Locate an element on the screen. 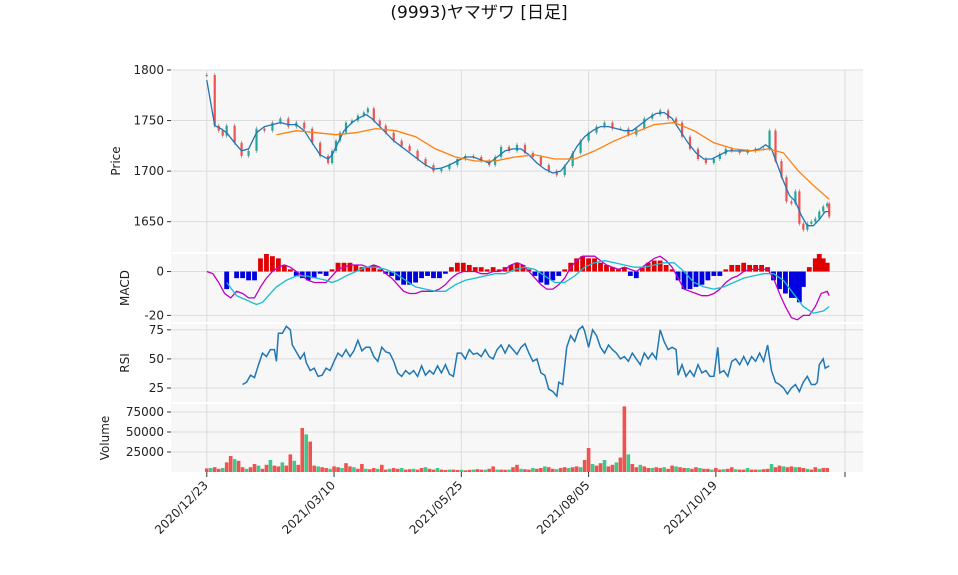 The image size is (958, 575). y-tick-label: 1750 is located at coordinates (148, 121).